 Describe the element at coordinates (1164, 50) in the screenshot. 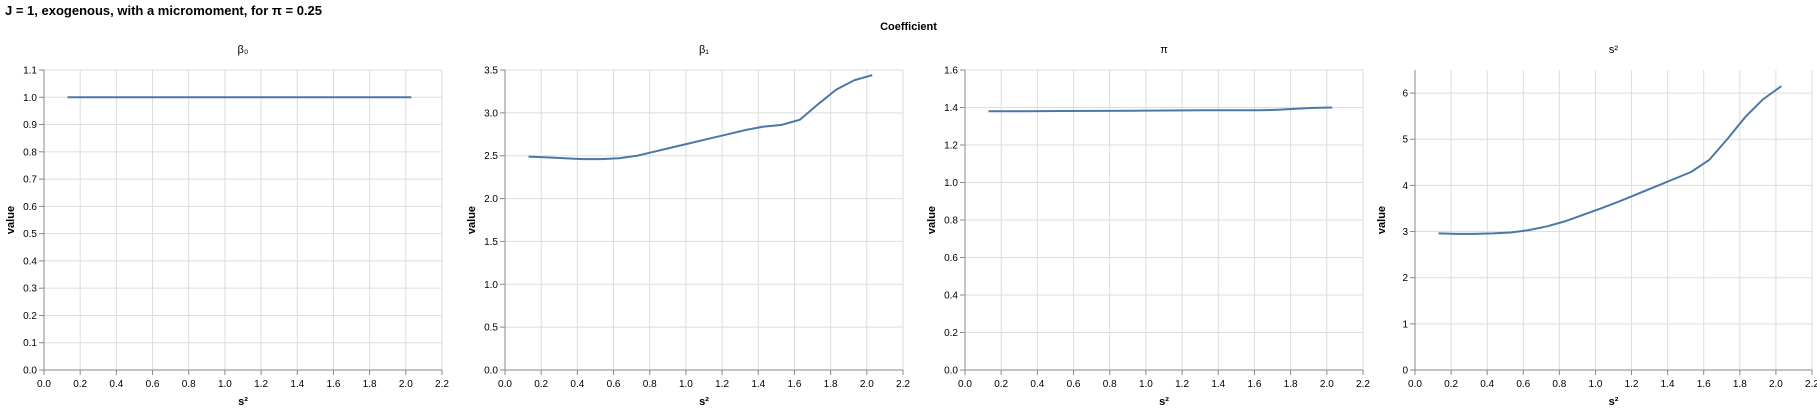

I see `panel-title: π` at that location.